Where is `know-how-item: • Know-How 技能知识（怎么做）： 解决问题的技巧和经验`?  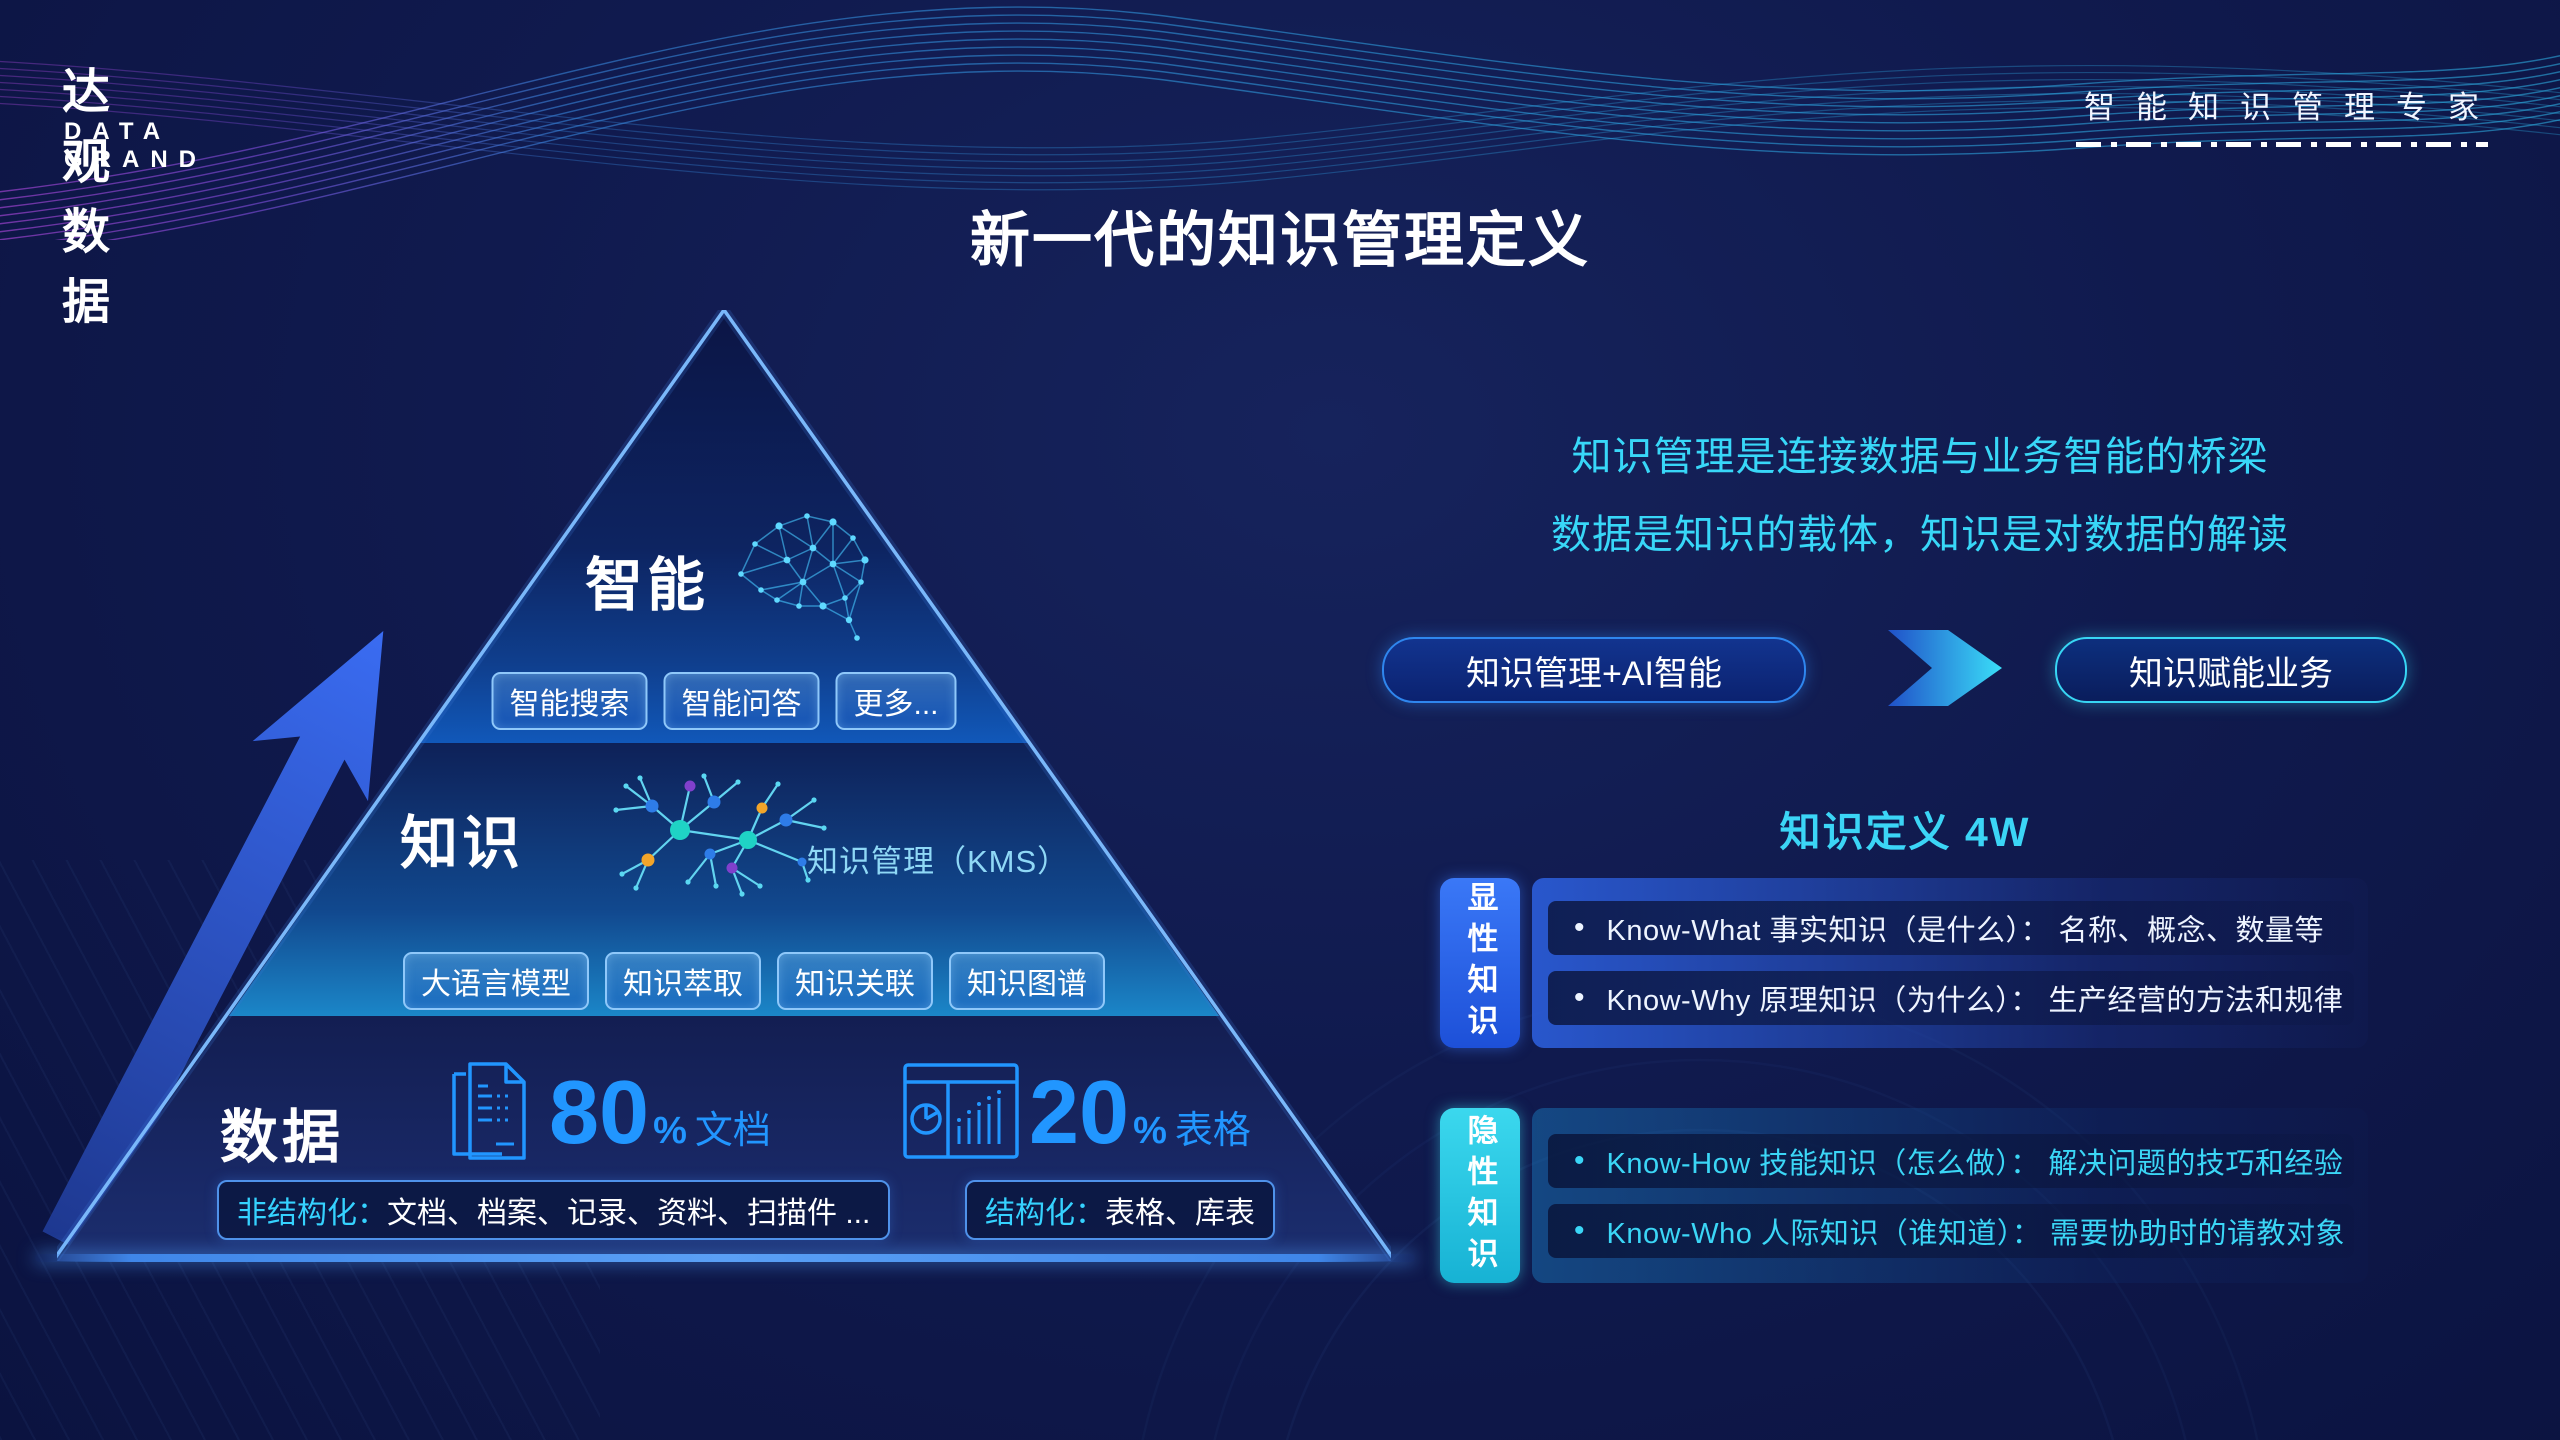 know-how-item: • Know-How 技能知识（怎么做）： 解决问题的技巧和经验 is located at coordinates (1951, 1160).